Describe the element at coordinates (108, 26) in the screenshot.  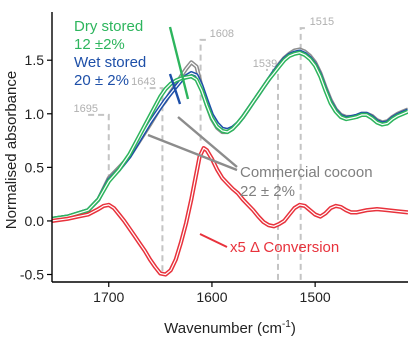
I see `dry-stored-label: Dry stored` at that location.